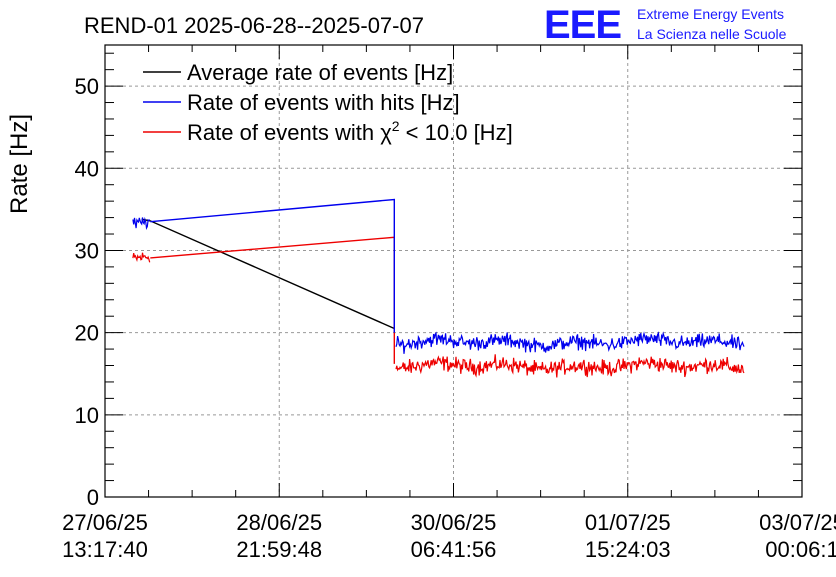 This screenshot has width=836, height=577. I want to click on chart-title: REND-01 2025-06-28--2025-07-07, so click(254, 25).